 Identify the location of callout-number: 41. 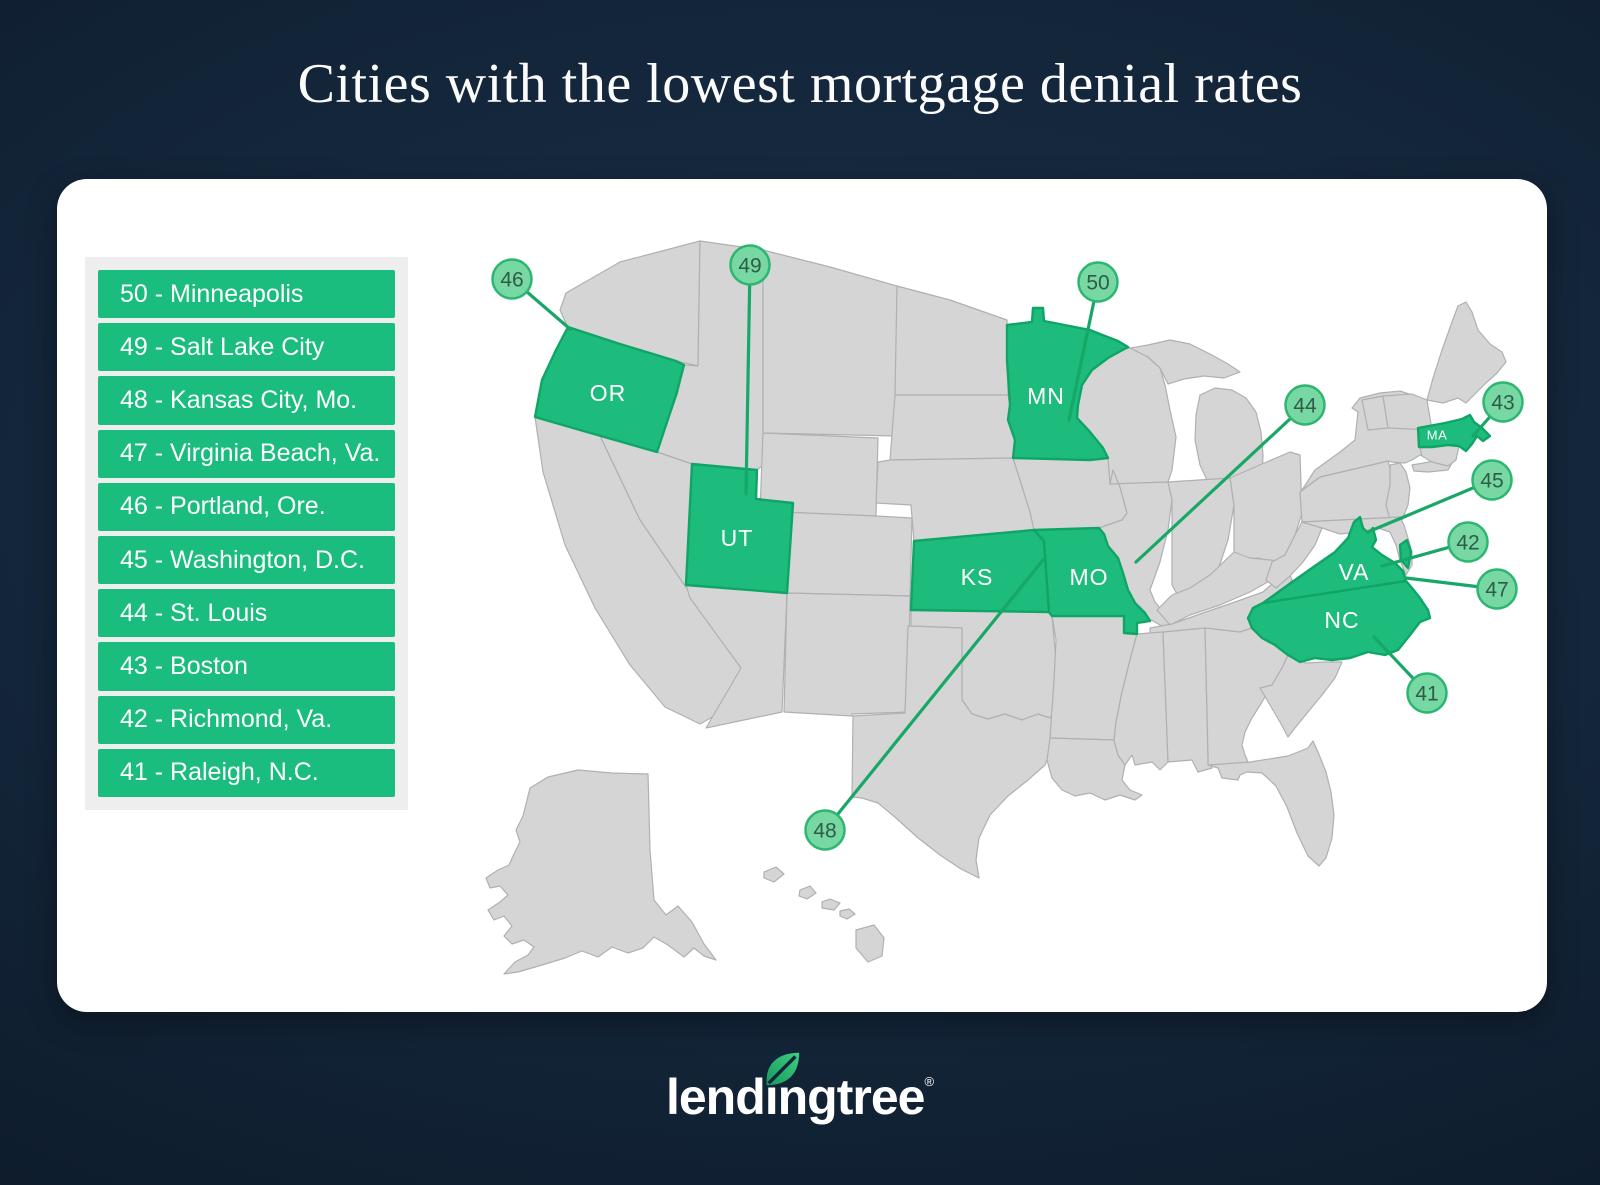
(1426, 693).